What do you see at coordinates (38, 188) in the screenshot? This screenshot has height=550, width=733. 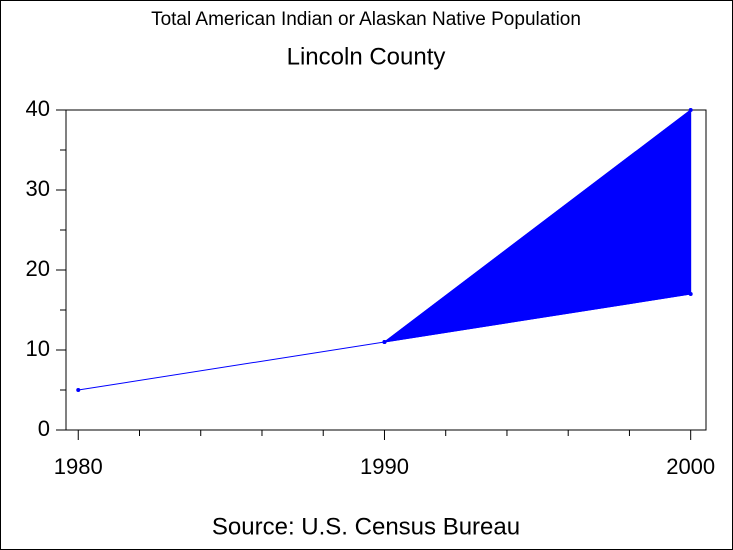 I see `y-tick-label: 30` at bounding box center [38, 188].